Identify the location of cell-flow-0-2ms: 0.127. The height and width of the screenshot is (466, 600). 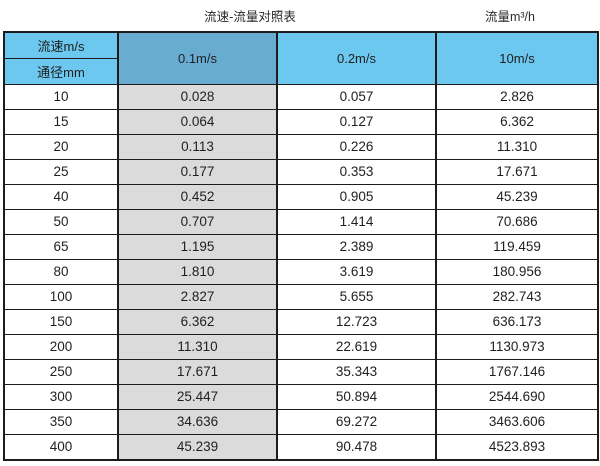
(356, 121).